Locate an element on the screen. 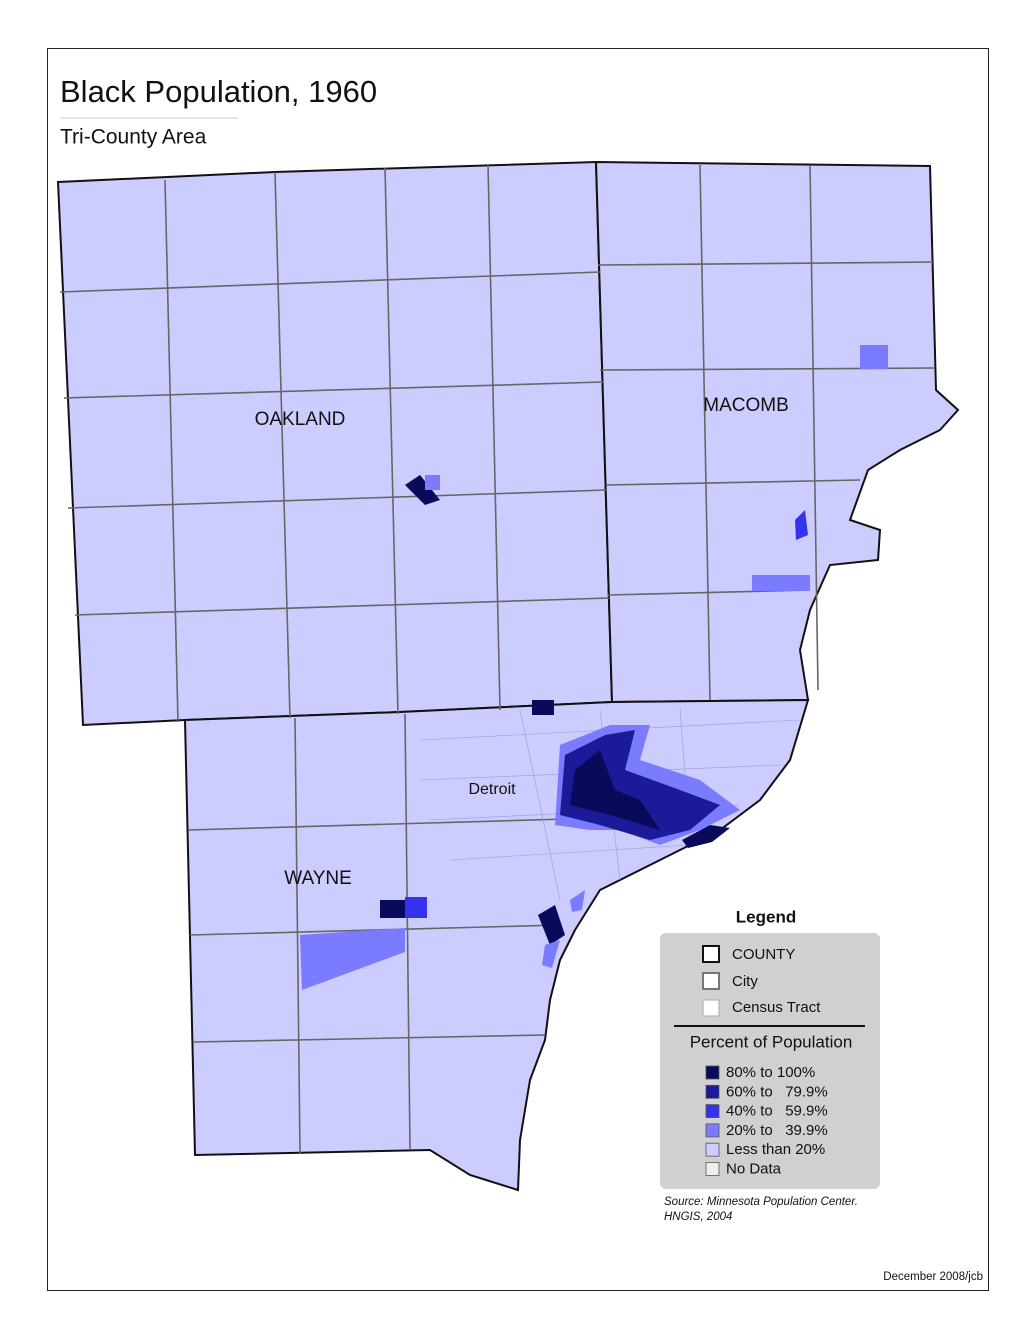 The image size is (1024, 1325). legend-item: COUNTY is located at coordinates (763, 954).